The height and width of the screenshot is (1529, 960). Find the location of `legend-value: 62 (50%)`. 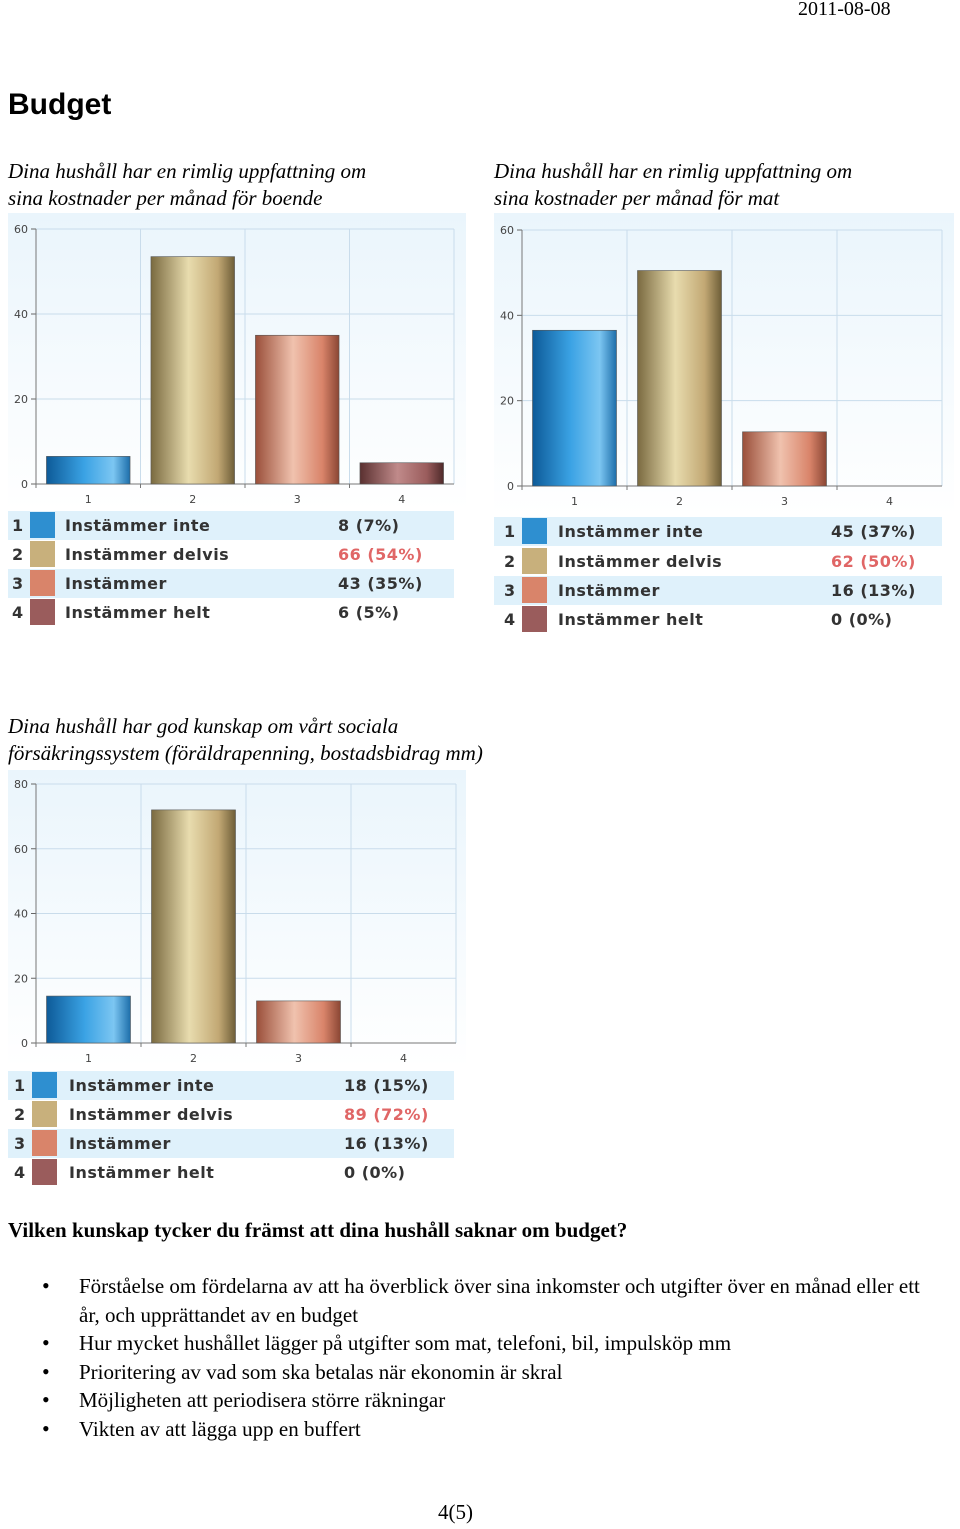

legend-value: 62 (50%) is located at coordinates (873, 561).